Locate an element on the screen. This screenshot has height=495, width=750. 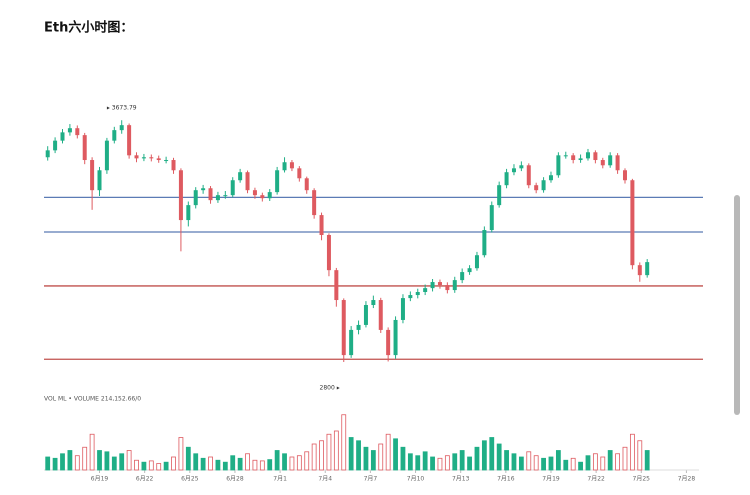
x-tick-label: 6月25 is located at coordinates (190, 479).